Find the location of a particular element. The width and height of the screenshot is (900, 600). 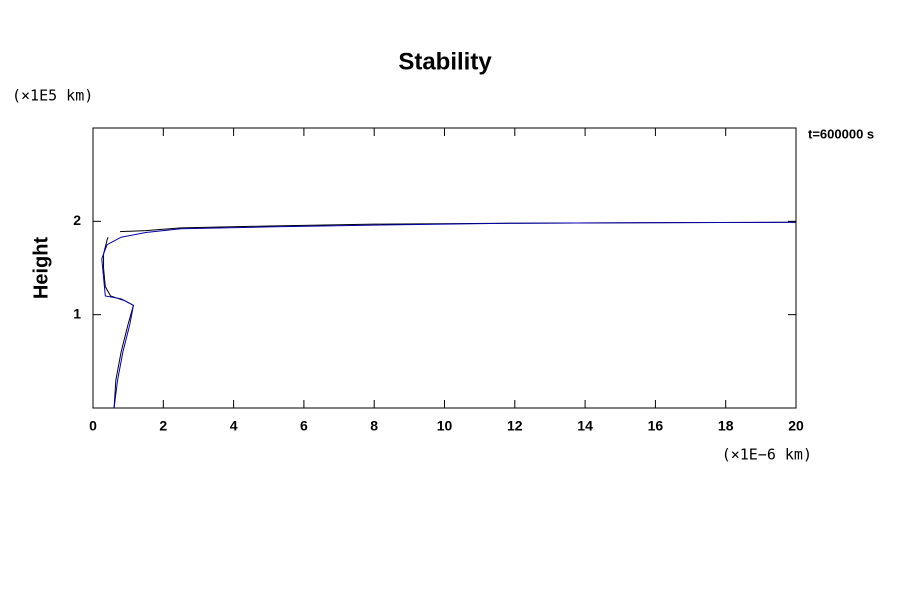

x-tick-label: 0 is located at coordinates (93, 426).